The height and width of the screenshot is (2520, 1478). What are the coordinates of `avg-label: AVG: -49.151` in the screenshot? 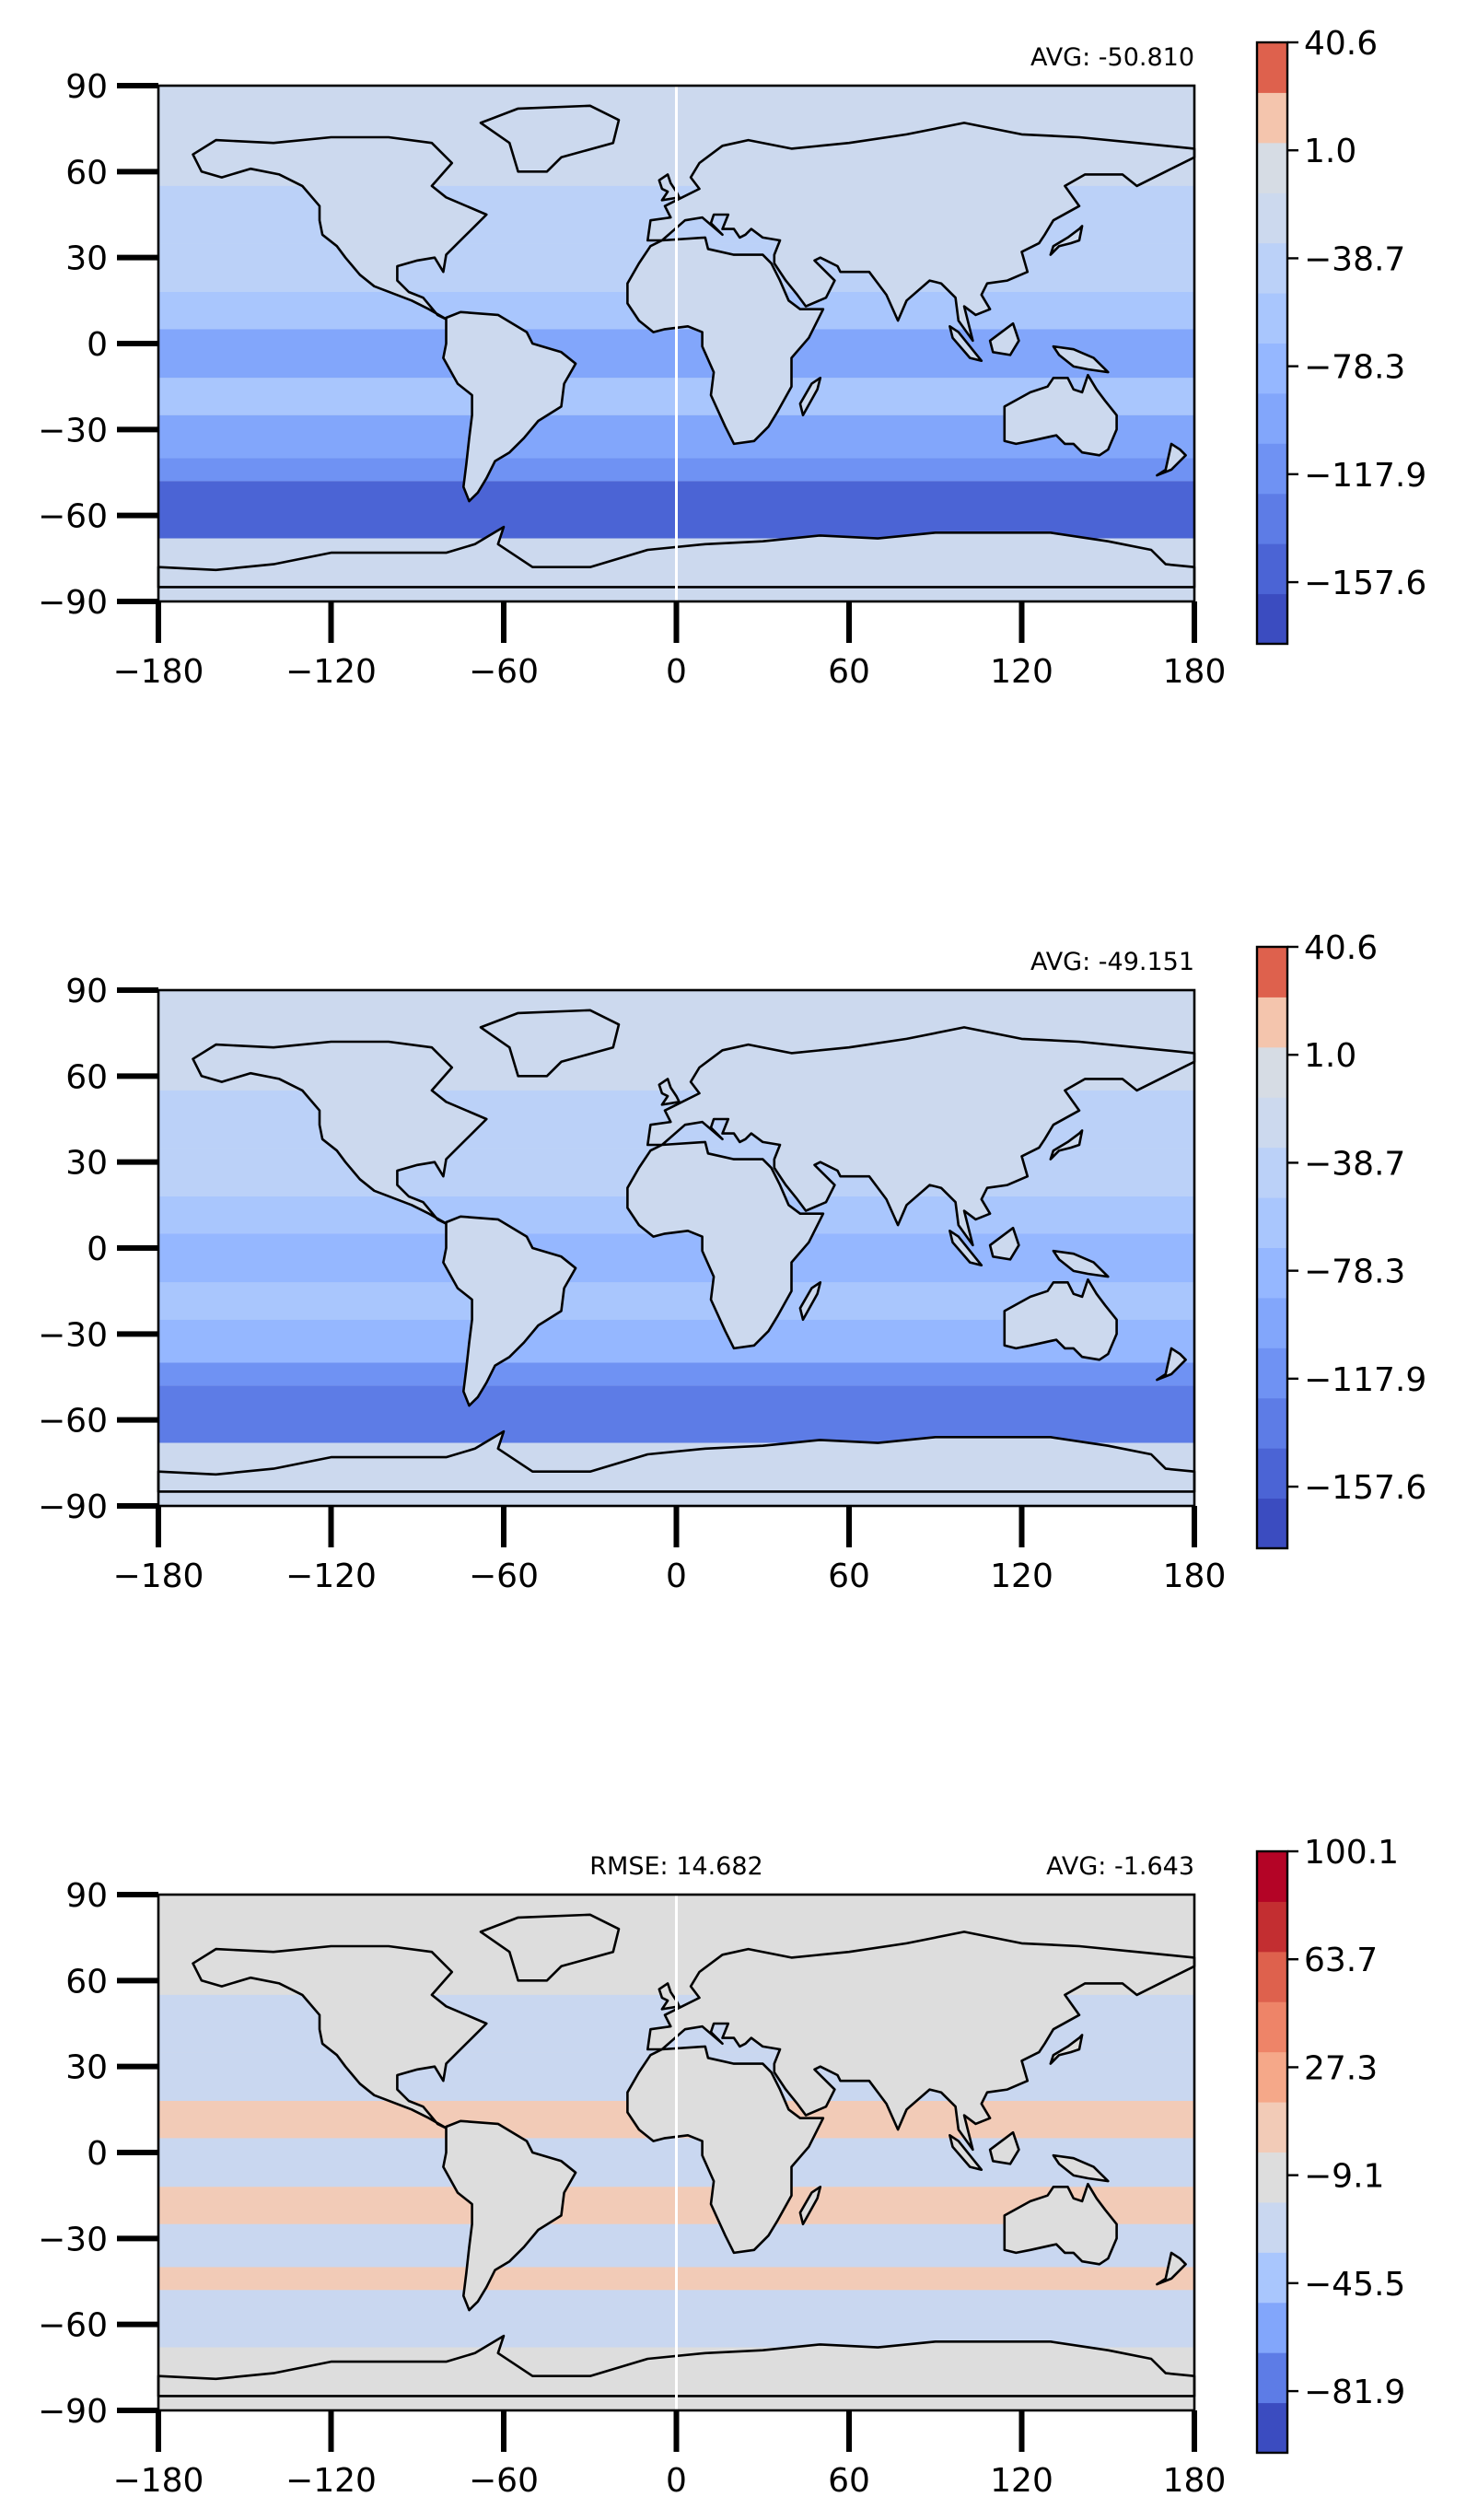 It's located at (1112, 962).